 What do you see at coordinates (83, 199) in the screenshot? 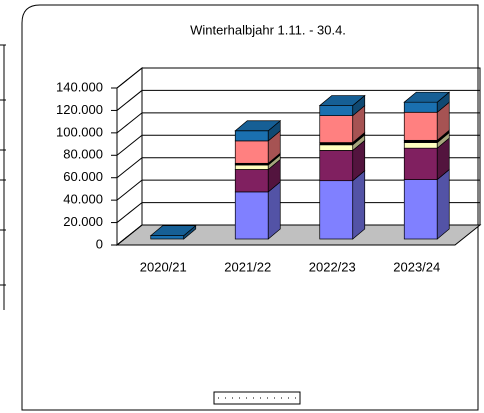
I see `y-tick-label: 40.000` at bounding box center [83, 199].